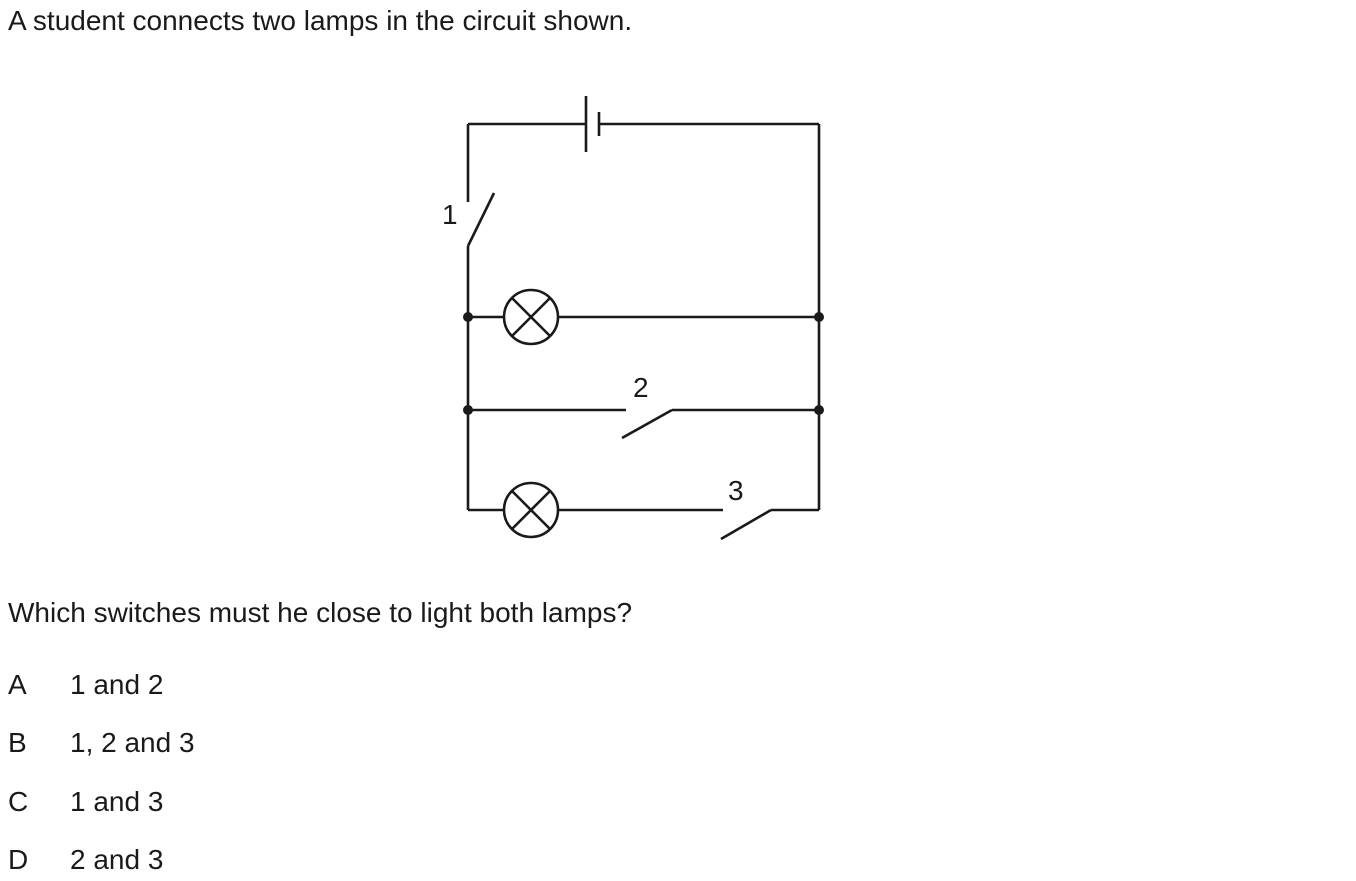  What do you see at coordinates (117, 684) in the screenshot?
I see `option-text: 1 and 2` at bounding box center [117, 684].